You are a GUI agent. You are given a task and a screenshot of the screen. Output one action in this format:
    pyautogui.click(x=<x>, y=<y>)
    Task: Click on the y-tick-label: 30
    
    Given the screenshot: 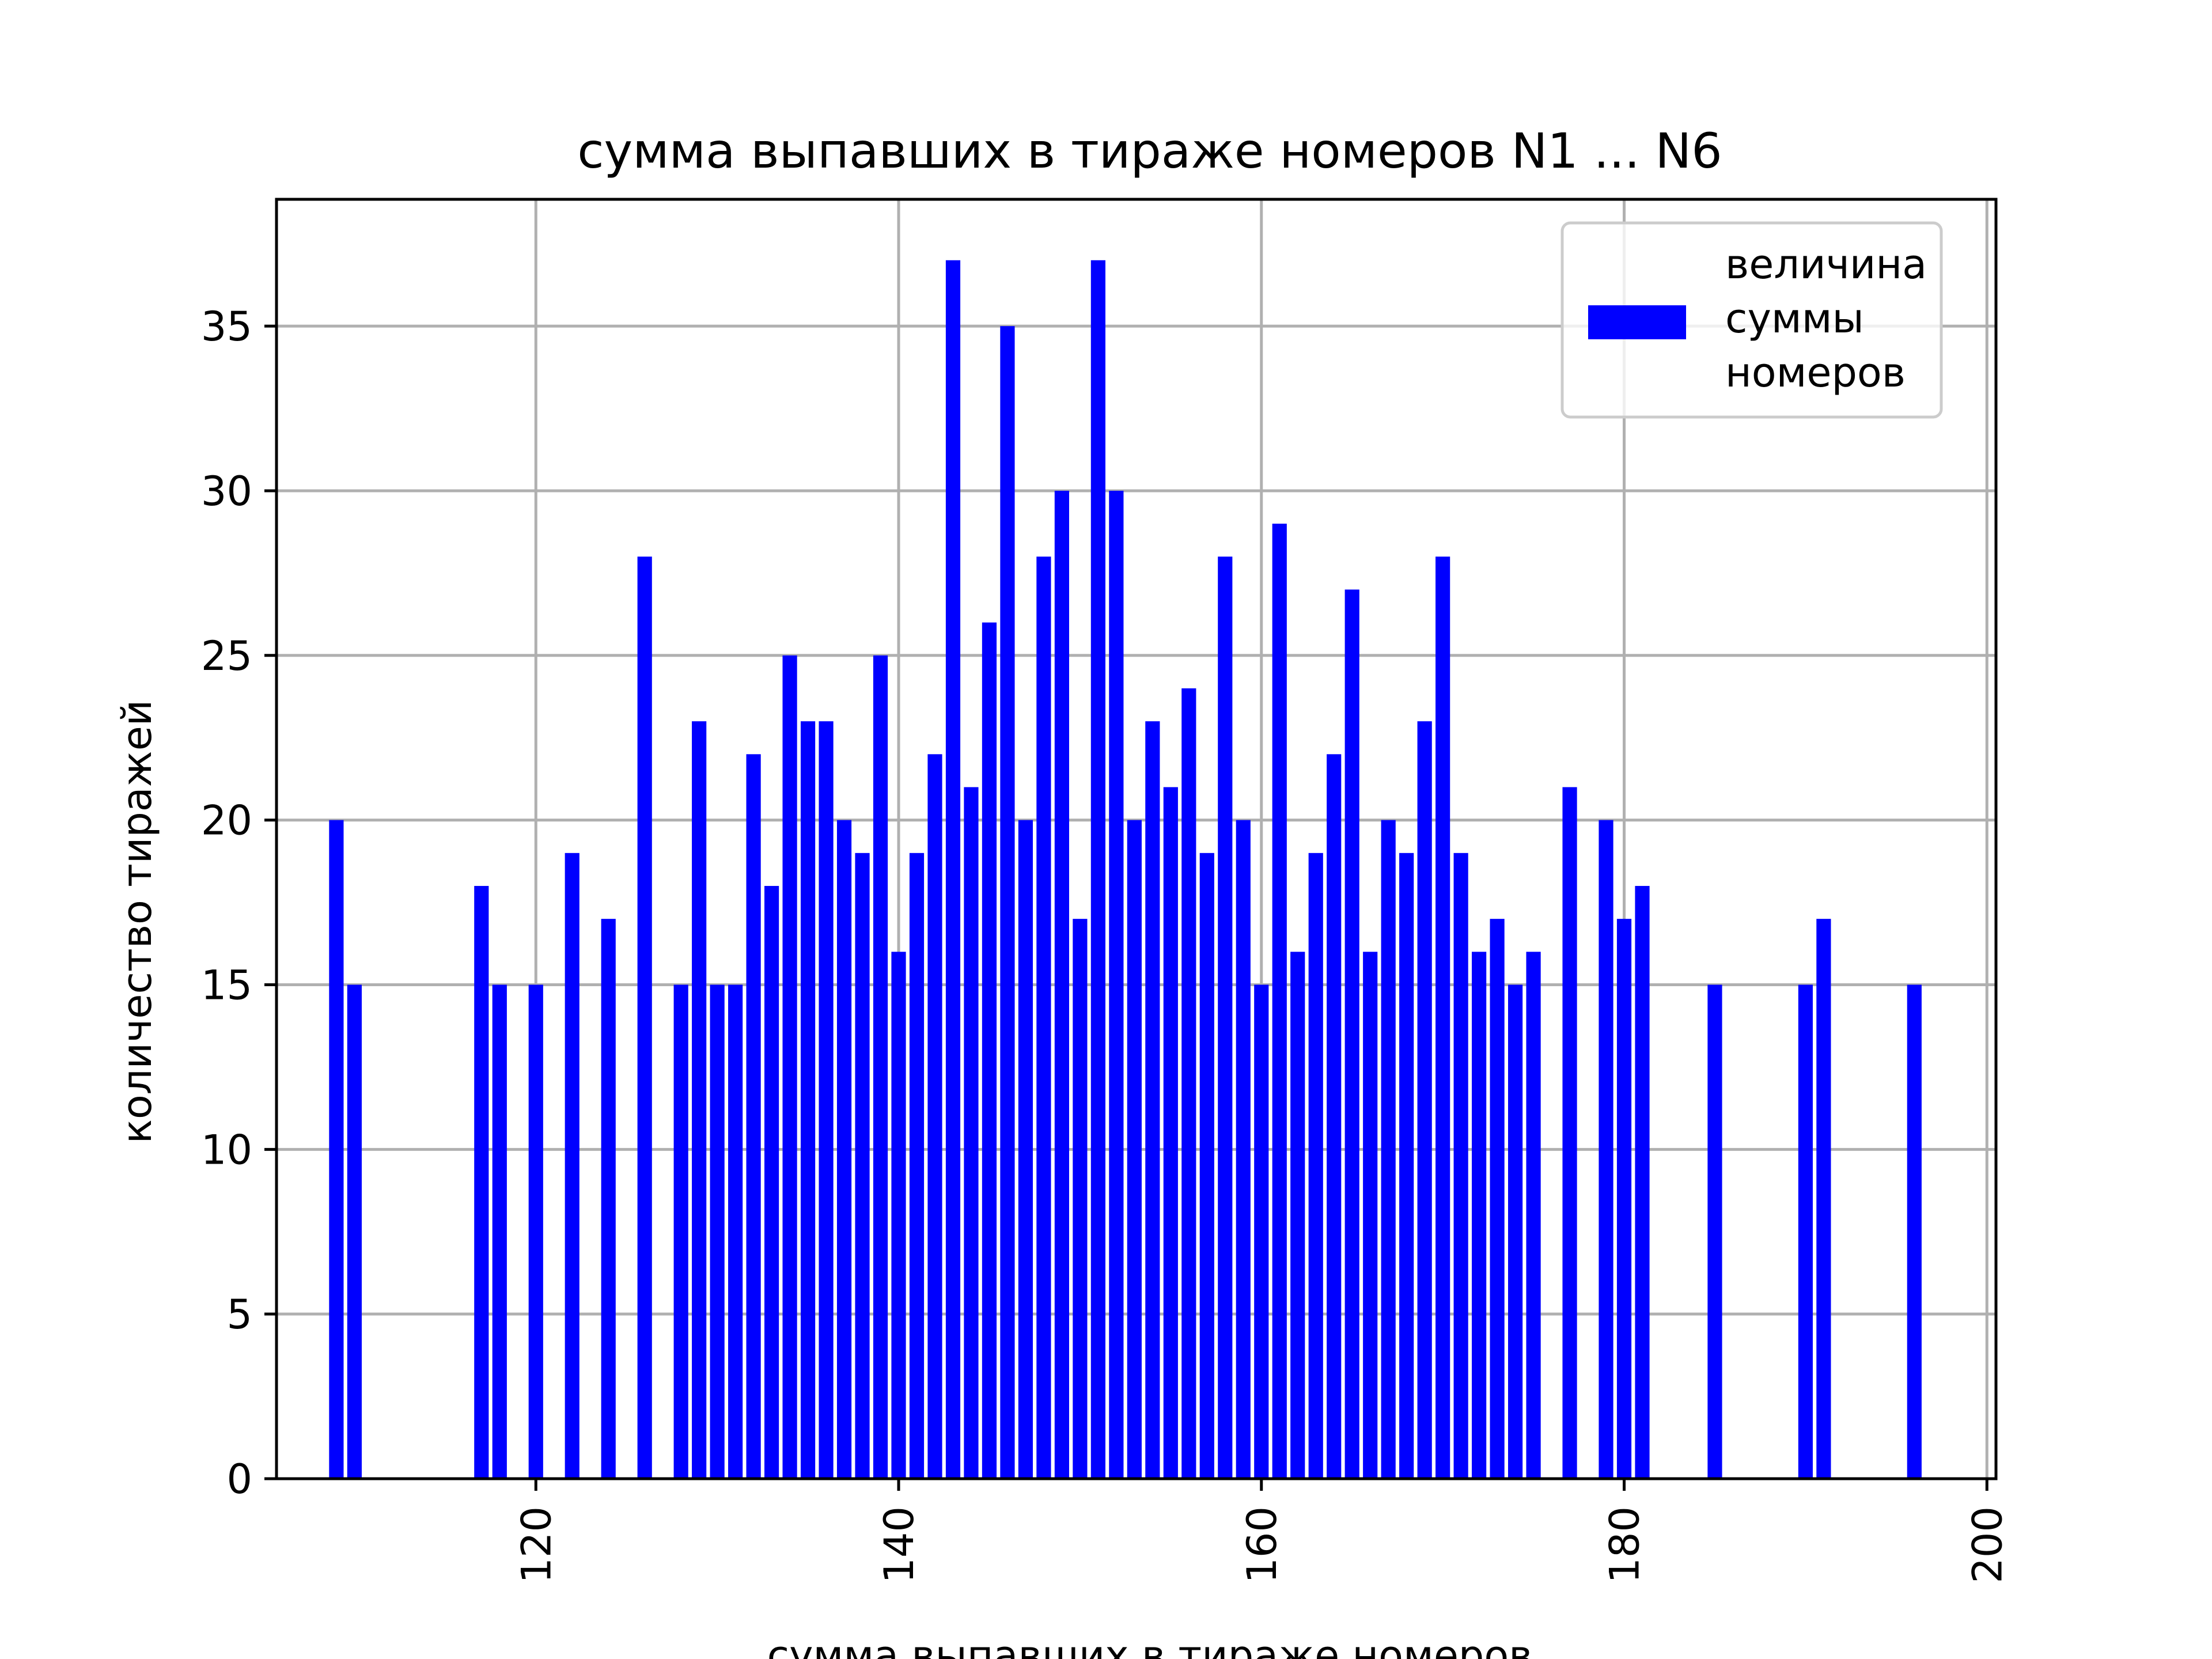 What is the action you would take?
    pyautogui.click(x=226, y=491)
    